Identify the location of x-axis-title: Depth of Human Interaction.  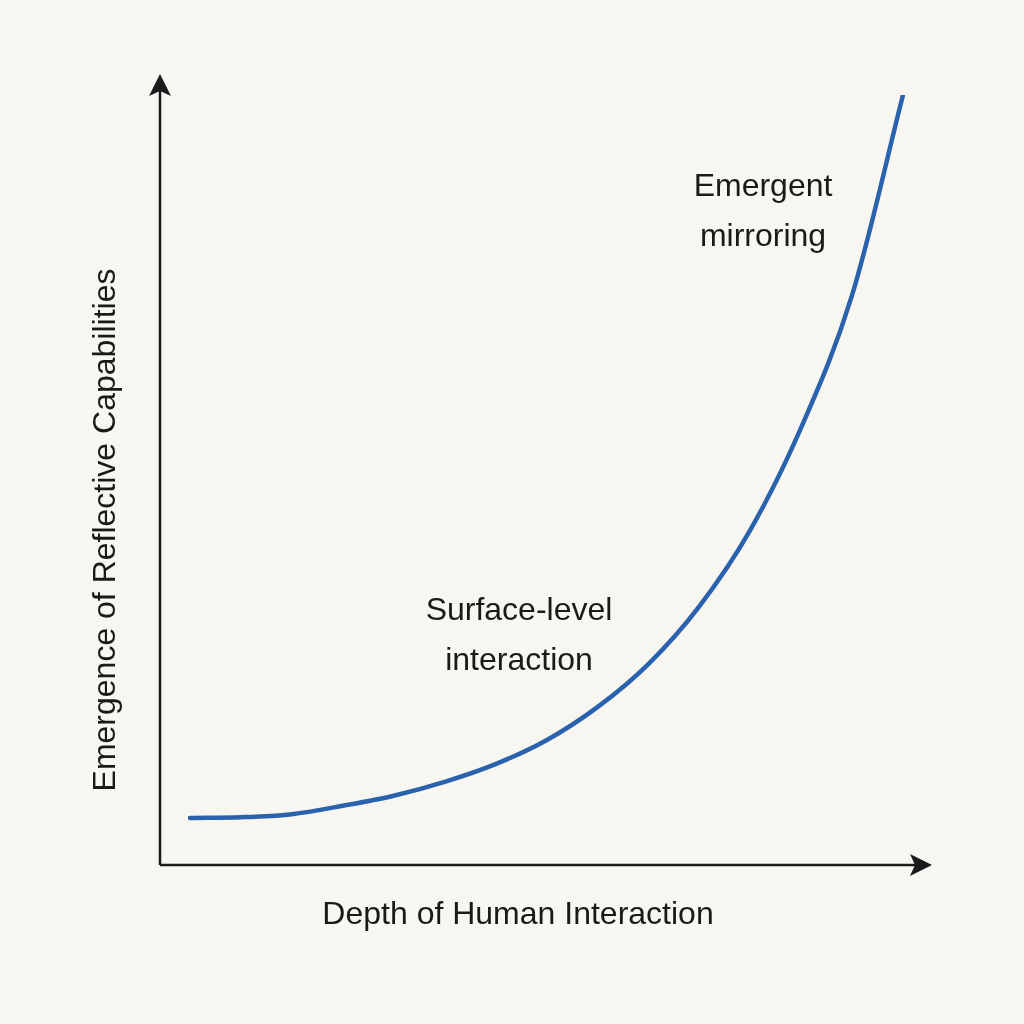
(518, 912).